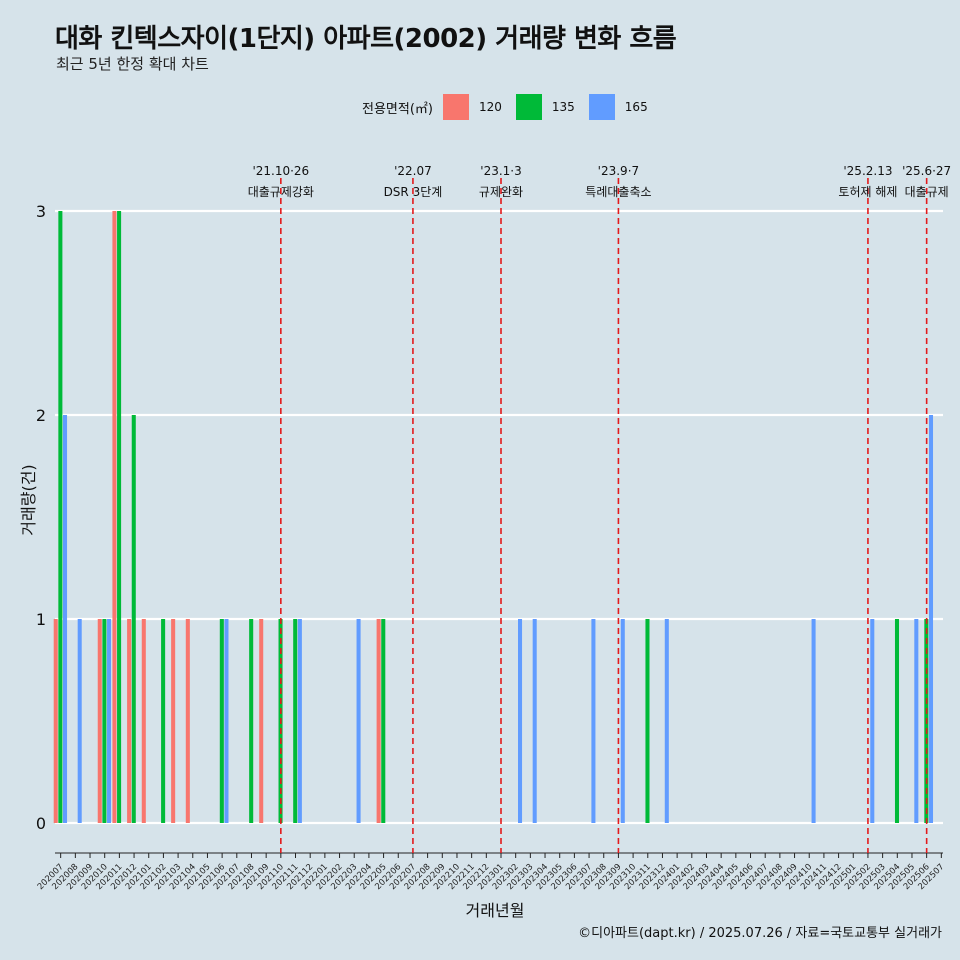 The image size is (960, 960). Describe the element at coordinates (927, 192) in the screenshot. I see `event-label: 대출규제` at that location.